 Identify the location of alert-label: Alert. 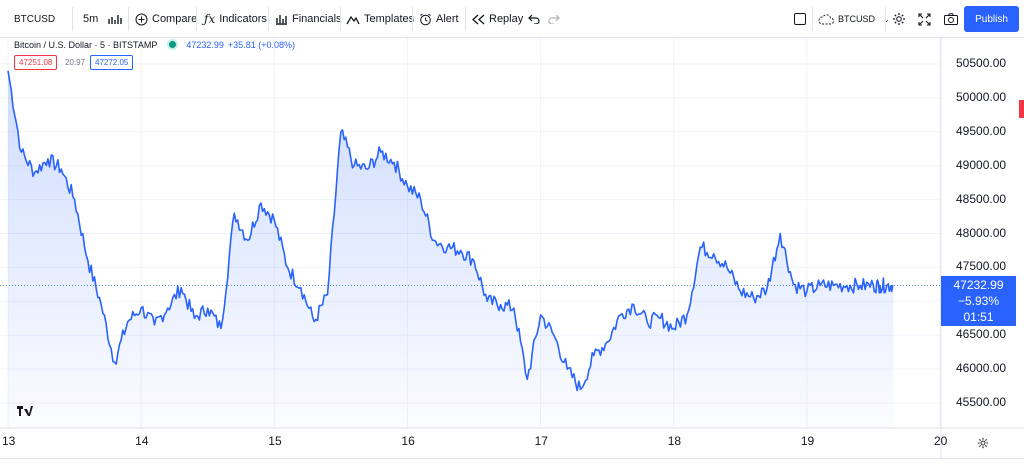
(447, 19).